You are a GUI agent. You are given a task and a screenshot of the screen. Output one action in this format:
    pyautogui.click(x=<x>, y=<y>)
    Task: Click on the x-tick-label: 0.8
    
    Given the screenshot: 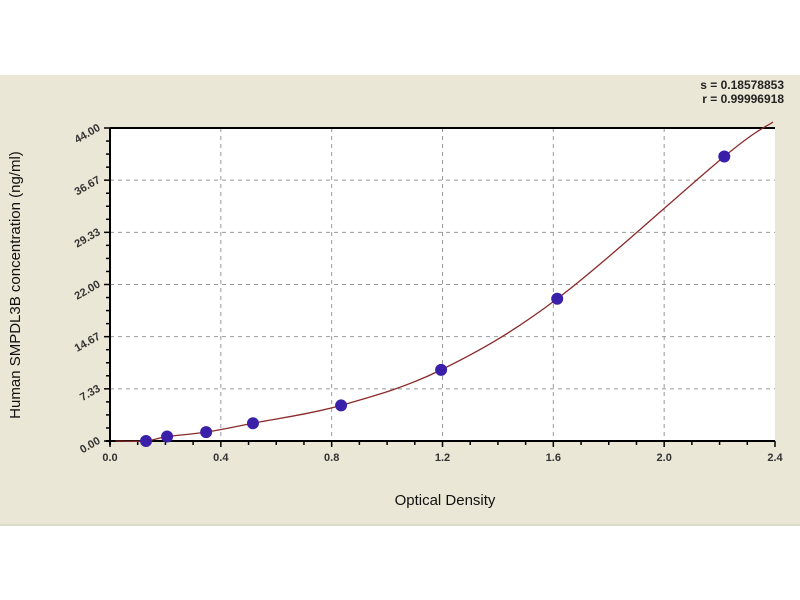 What is the action you would take?
    pyautogui.click(x=331, y=458)
    